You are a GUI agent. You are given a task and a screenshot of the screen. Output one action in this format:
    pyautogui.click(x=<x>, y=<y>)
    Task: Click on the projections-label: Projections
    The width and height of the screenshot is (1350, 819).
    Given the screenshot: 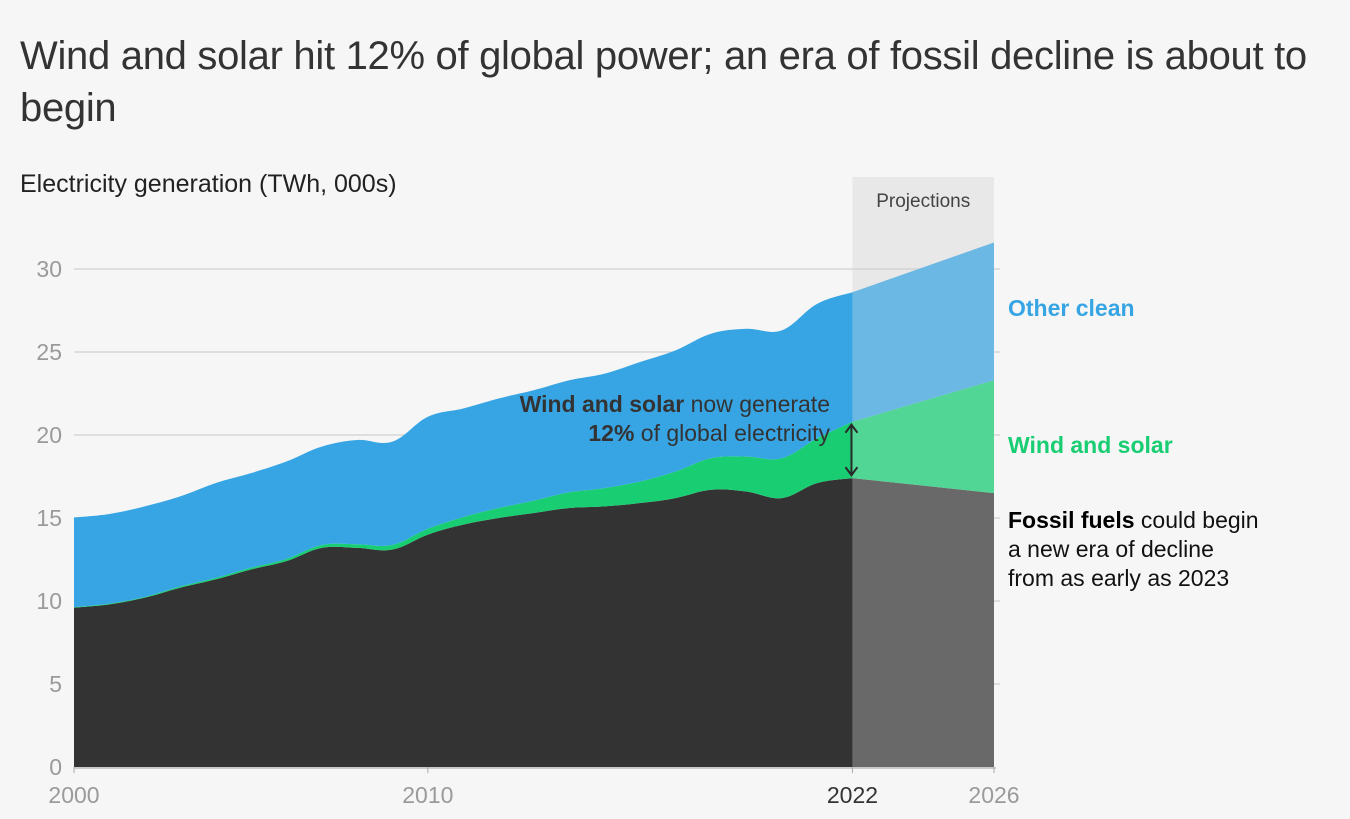 What is the action you would take?
    pyautogui.click(x=923, y=201)
    